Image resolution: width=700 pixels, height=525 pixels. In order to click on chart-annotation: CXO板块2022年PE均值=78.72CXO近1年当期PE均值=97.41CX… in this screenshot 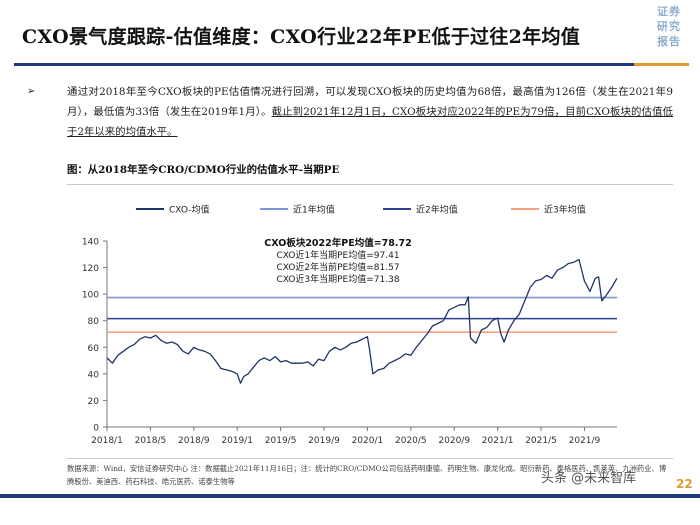, I will do `click(337, 261)`.